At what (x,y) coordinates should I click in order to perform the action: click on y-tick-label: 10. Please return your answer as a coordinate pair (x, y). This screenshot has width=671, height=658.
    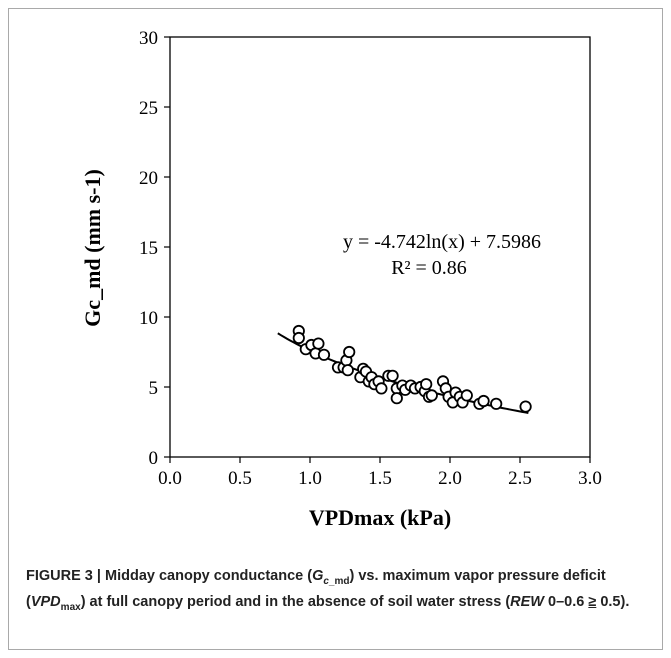
    Looking at the image, I should click on (148, 318).